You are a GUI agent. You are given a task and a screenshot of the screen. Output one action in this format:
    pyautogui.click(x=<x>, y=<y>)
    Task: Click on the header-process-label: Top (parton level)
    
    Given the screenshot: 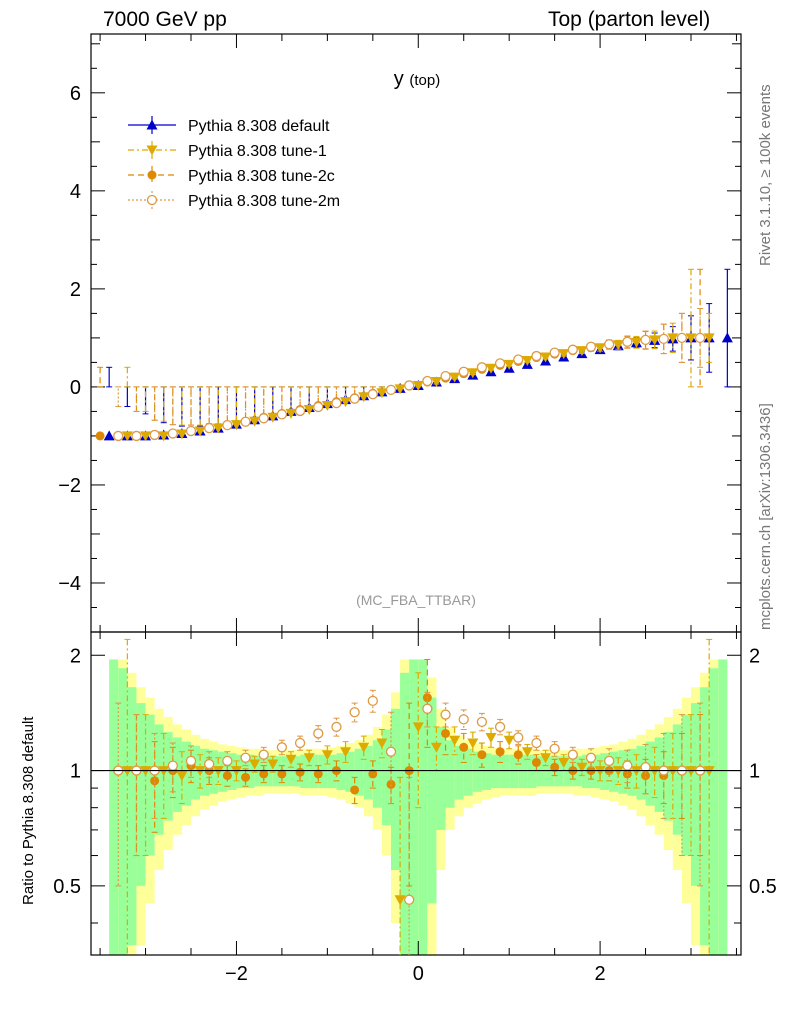 What is the action you would take?
    pyautogui.click(x=629, y=19)
    